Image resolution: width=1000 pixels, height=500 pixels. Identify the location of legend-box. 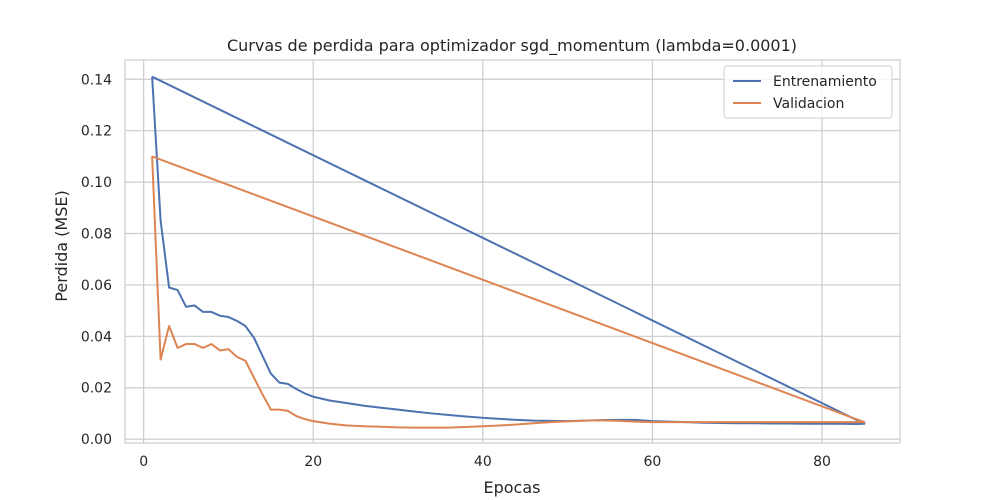
(808, 92).